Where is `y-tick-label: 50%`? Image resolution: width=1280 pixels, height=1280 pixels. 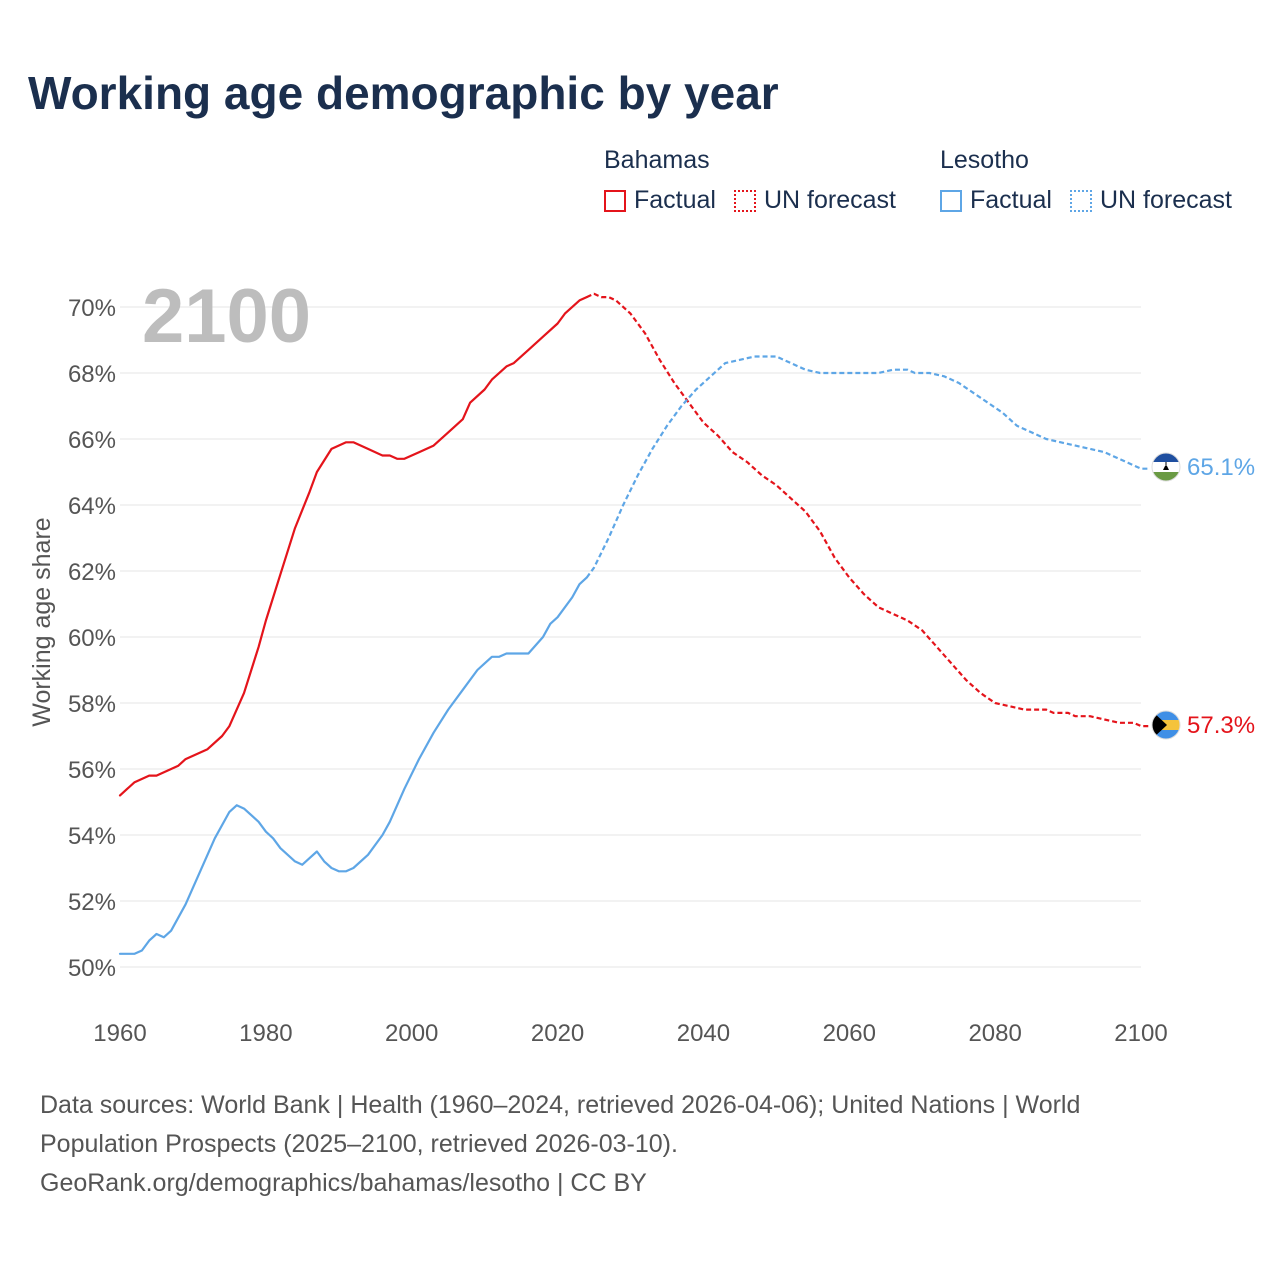
y-tick-label: 50% is located at coordinates (92, 968).